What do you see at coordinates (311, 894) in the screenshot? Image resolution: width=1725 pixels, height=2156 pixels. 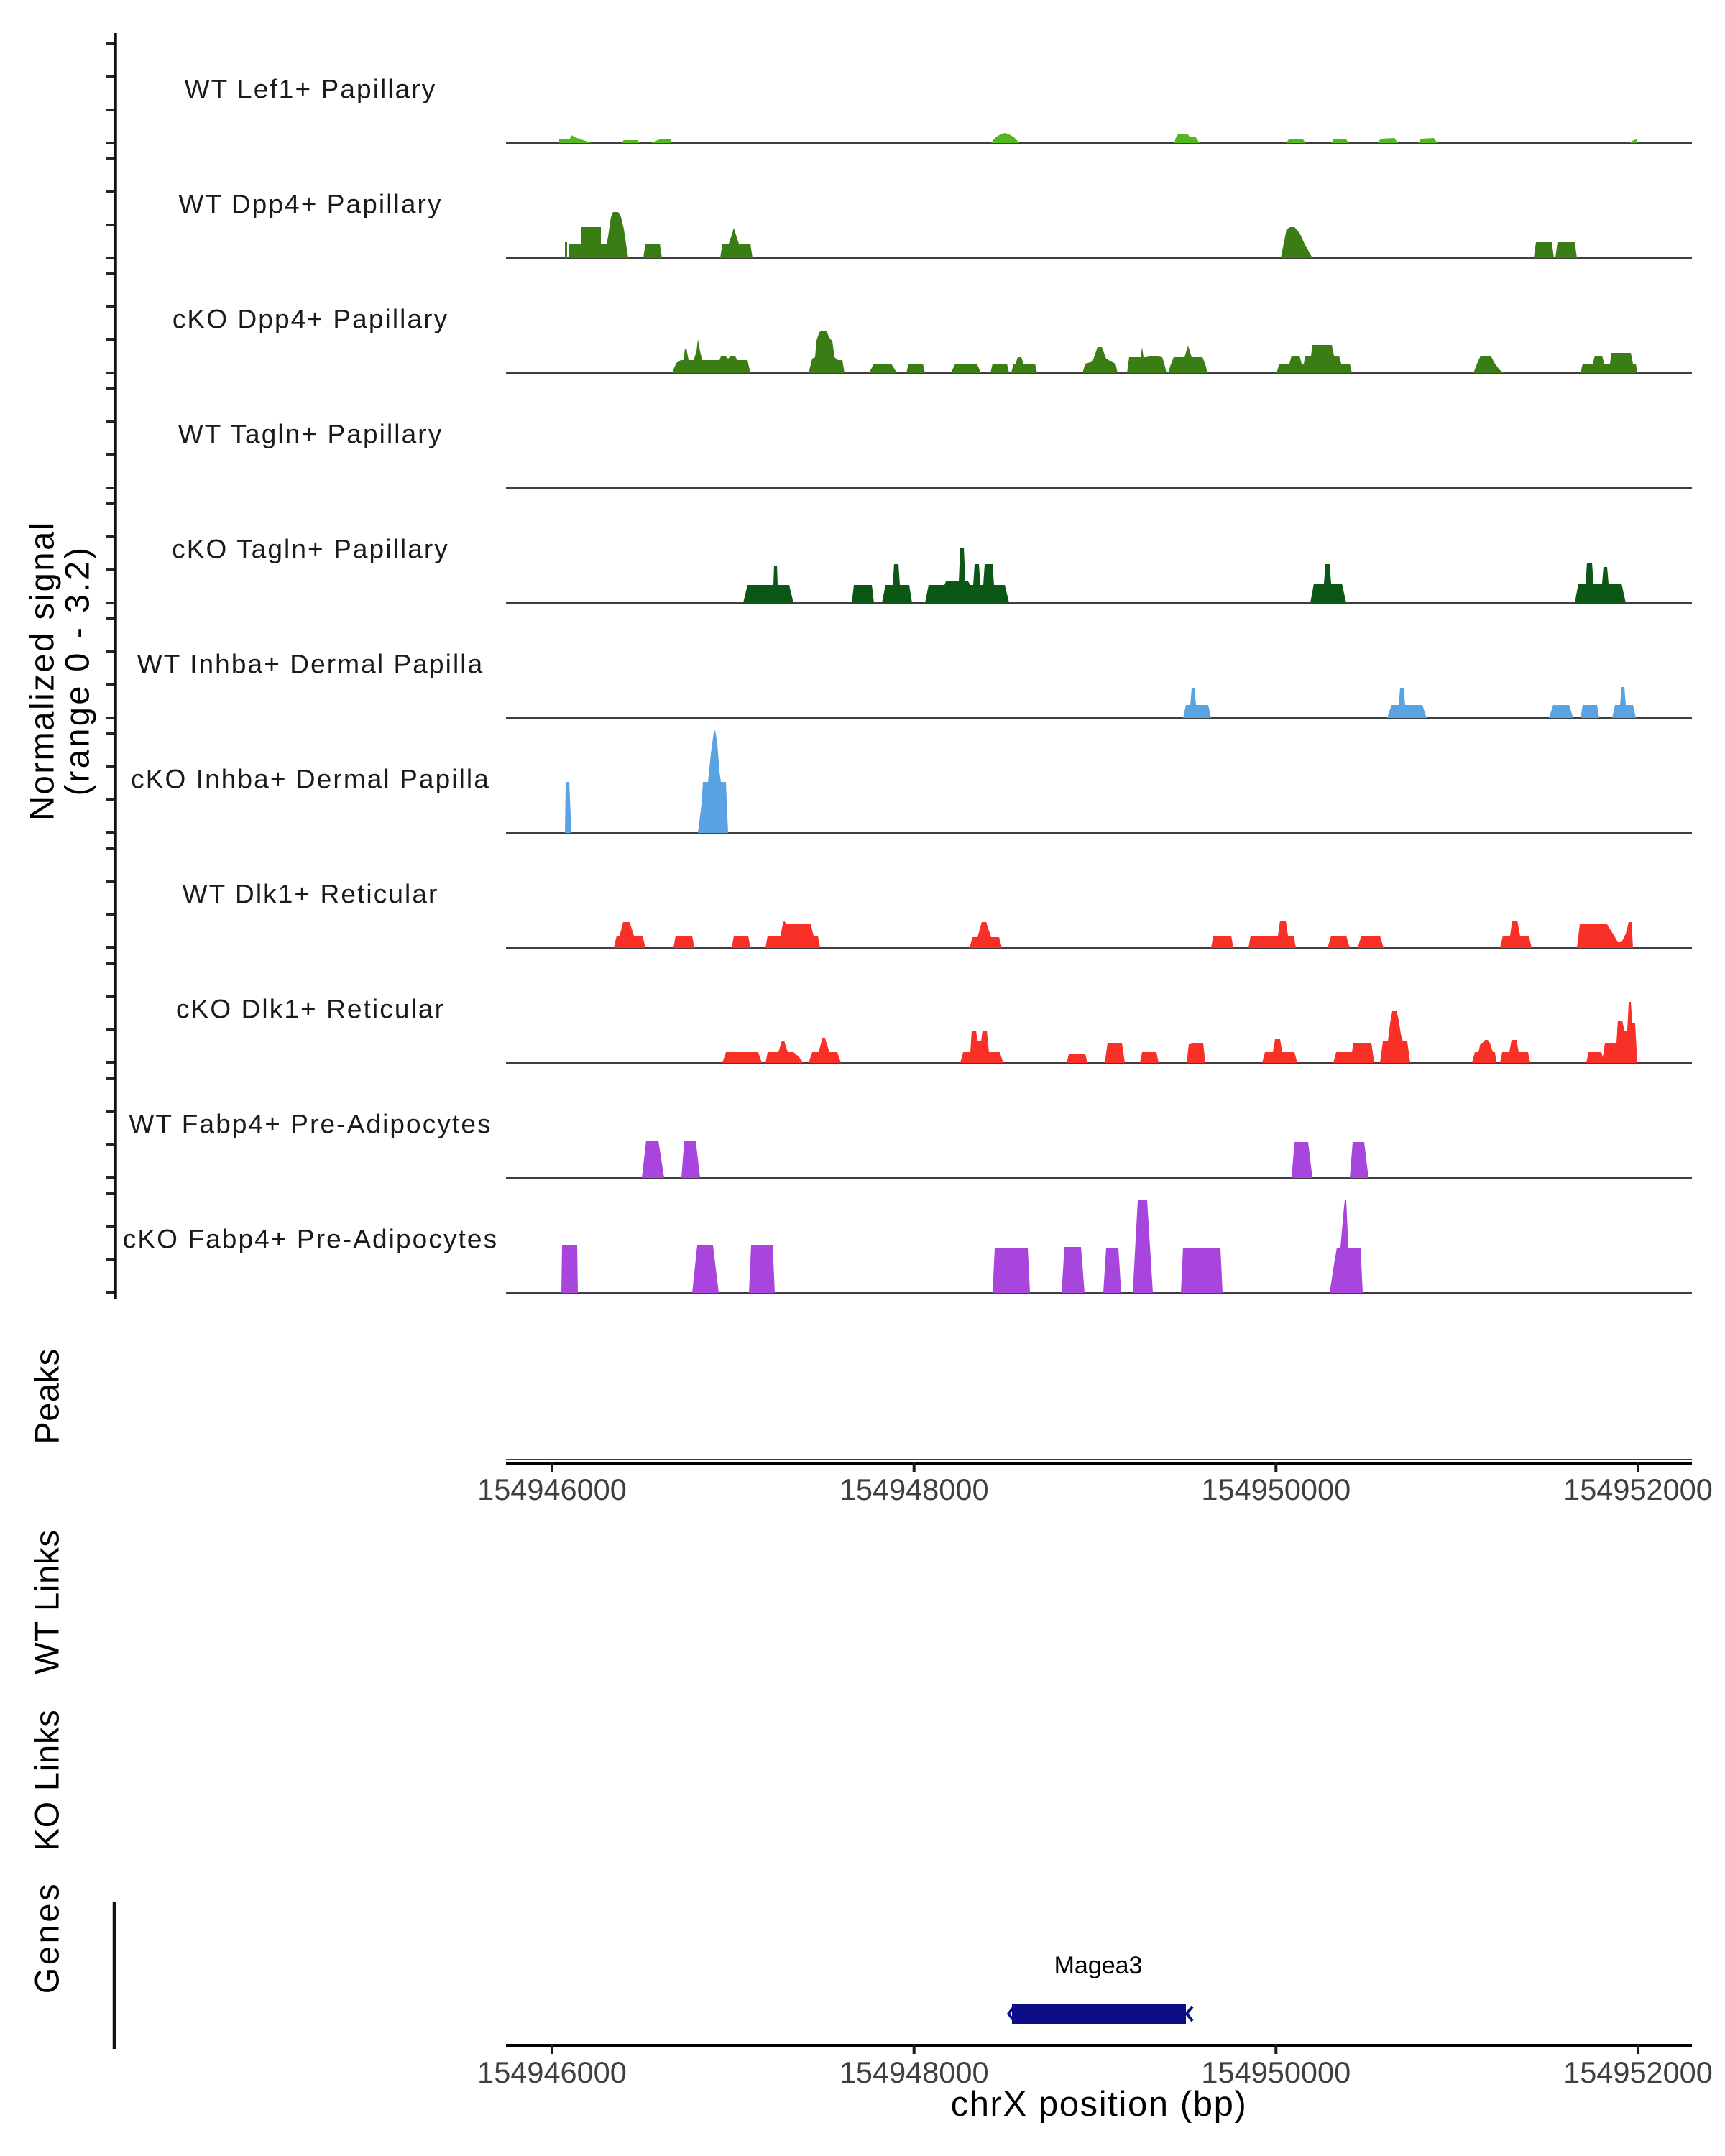 I see `svg-text: WT Dlk1+ Reticular` at bounding box center [311, 894].